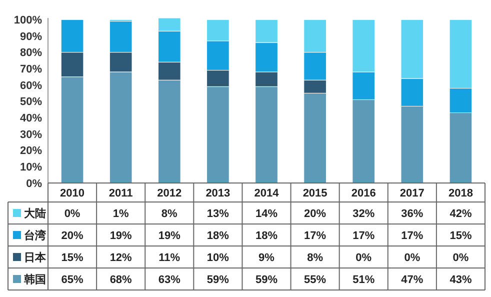 Image resolution: width=491 pixels, height=297 pixels. What do you see at coordinates (120, 193) in the screenshot?
I see `x-tick-label: 2011` at bounding box center [120, 193].